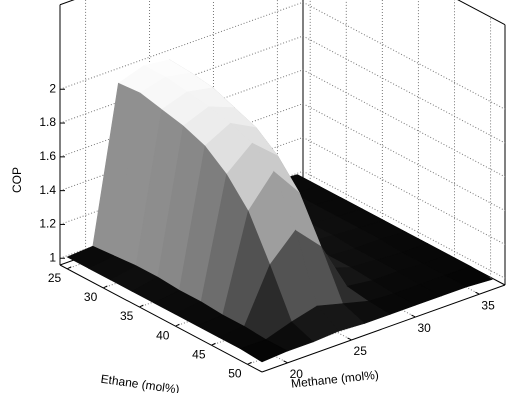 The height and width of the screenshot is (393, 507). I want to click on x-tick-label: 25, so click(361, 351).